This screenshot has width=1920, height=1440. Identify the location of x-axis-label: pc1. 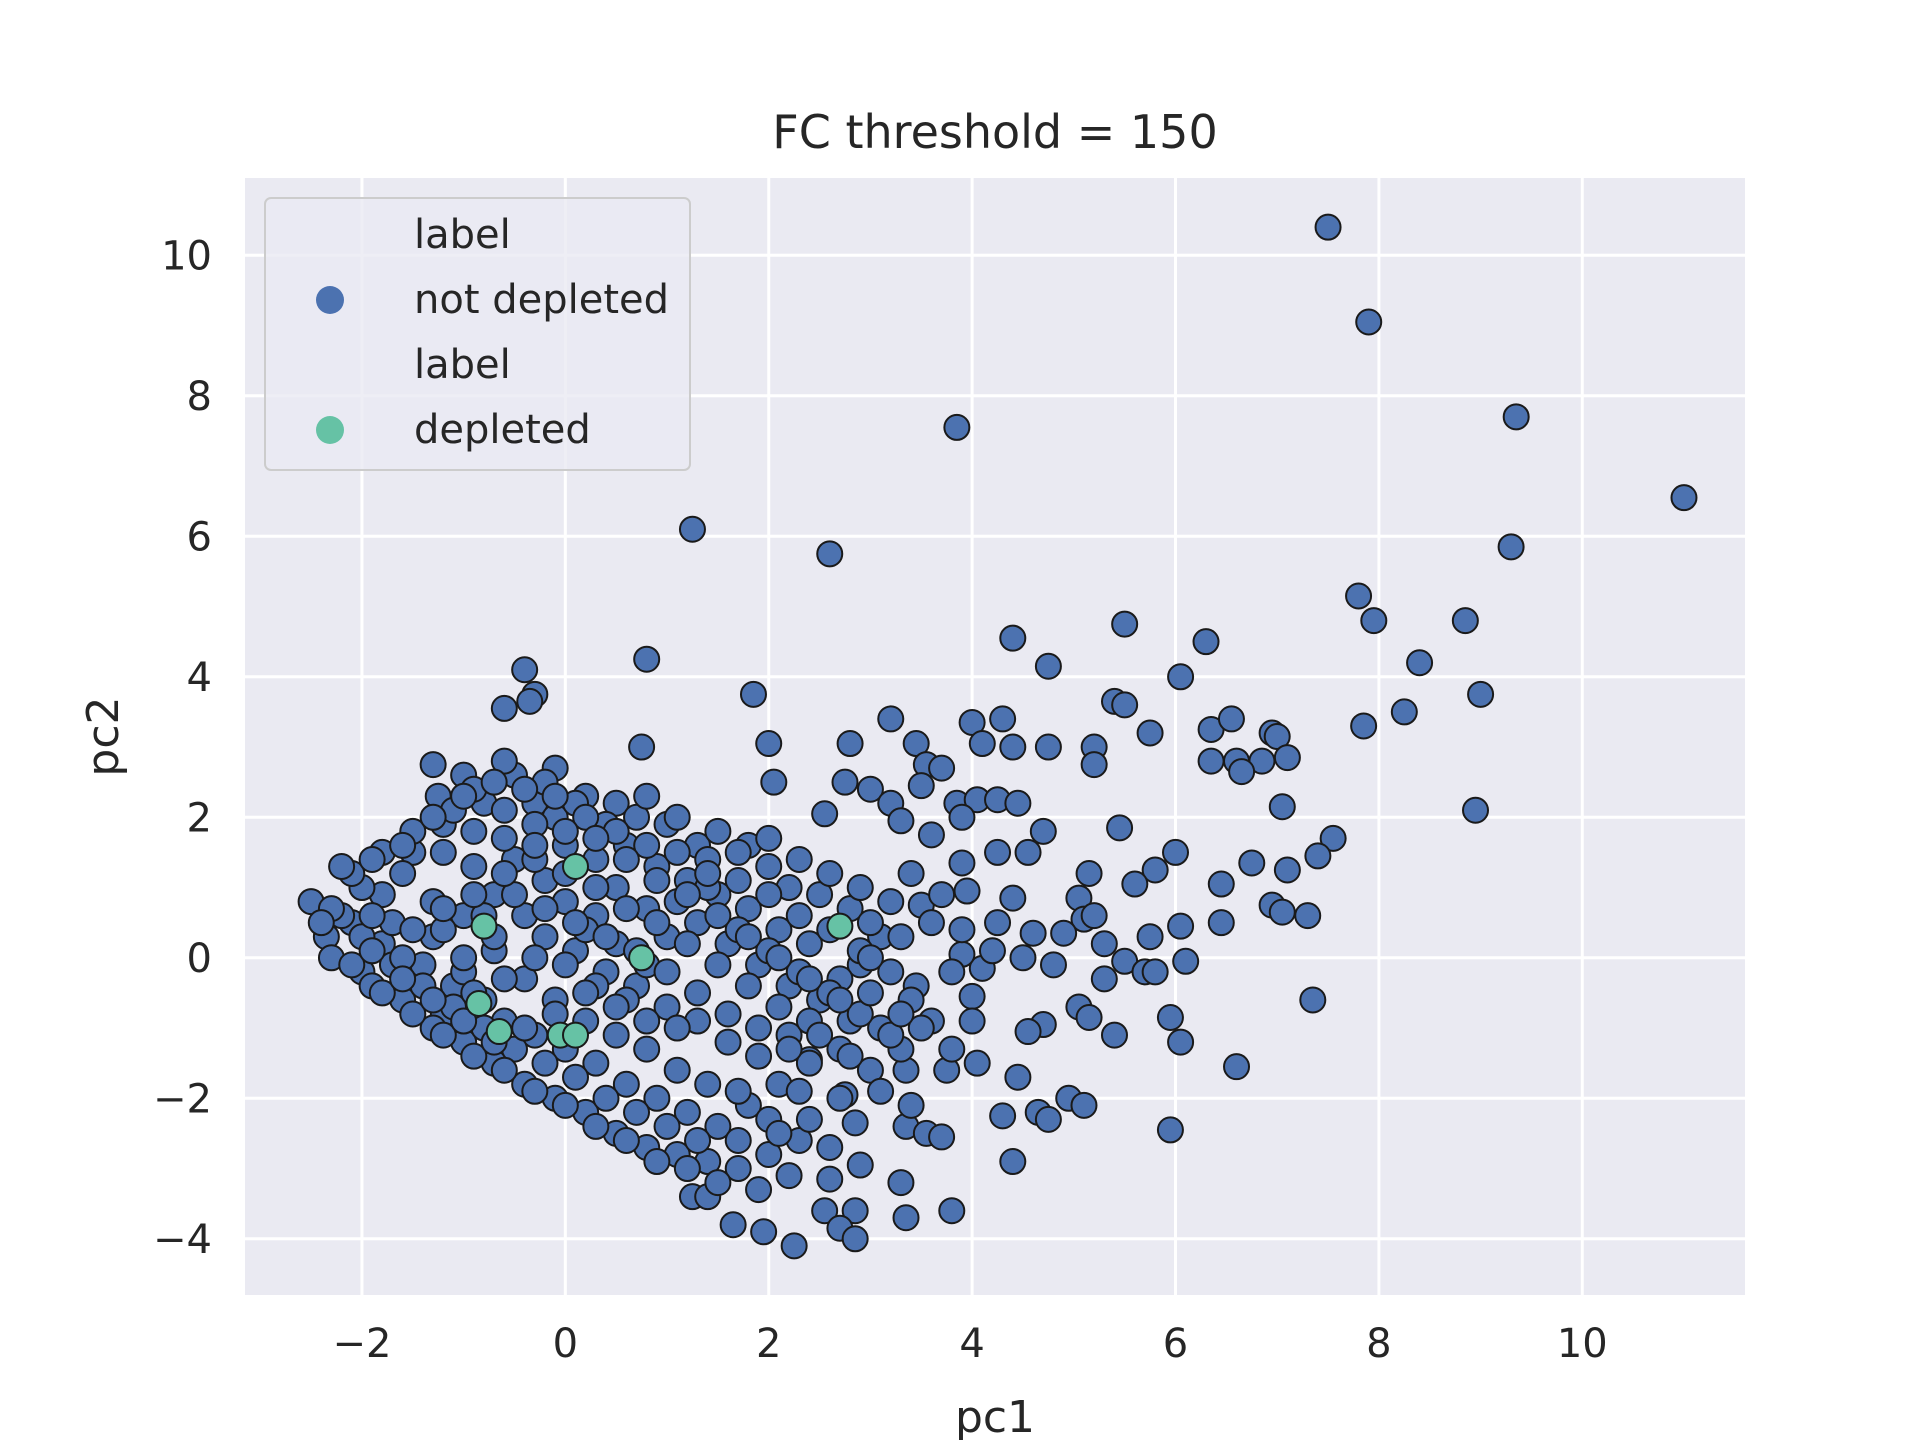
(995, 1416).